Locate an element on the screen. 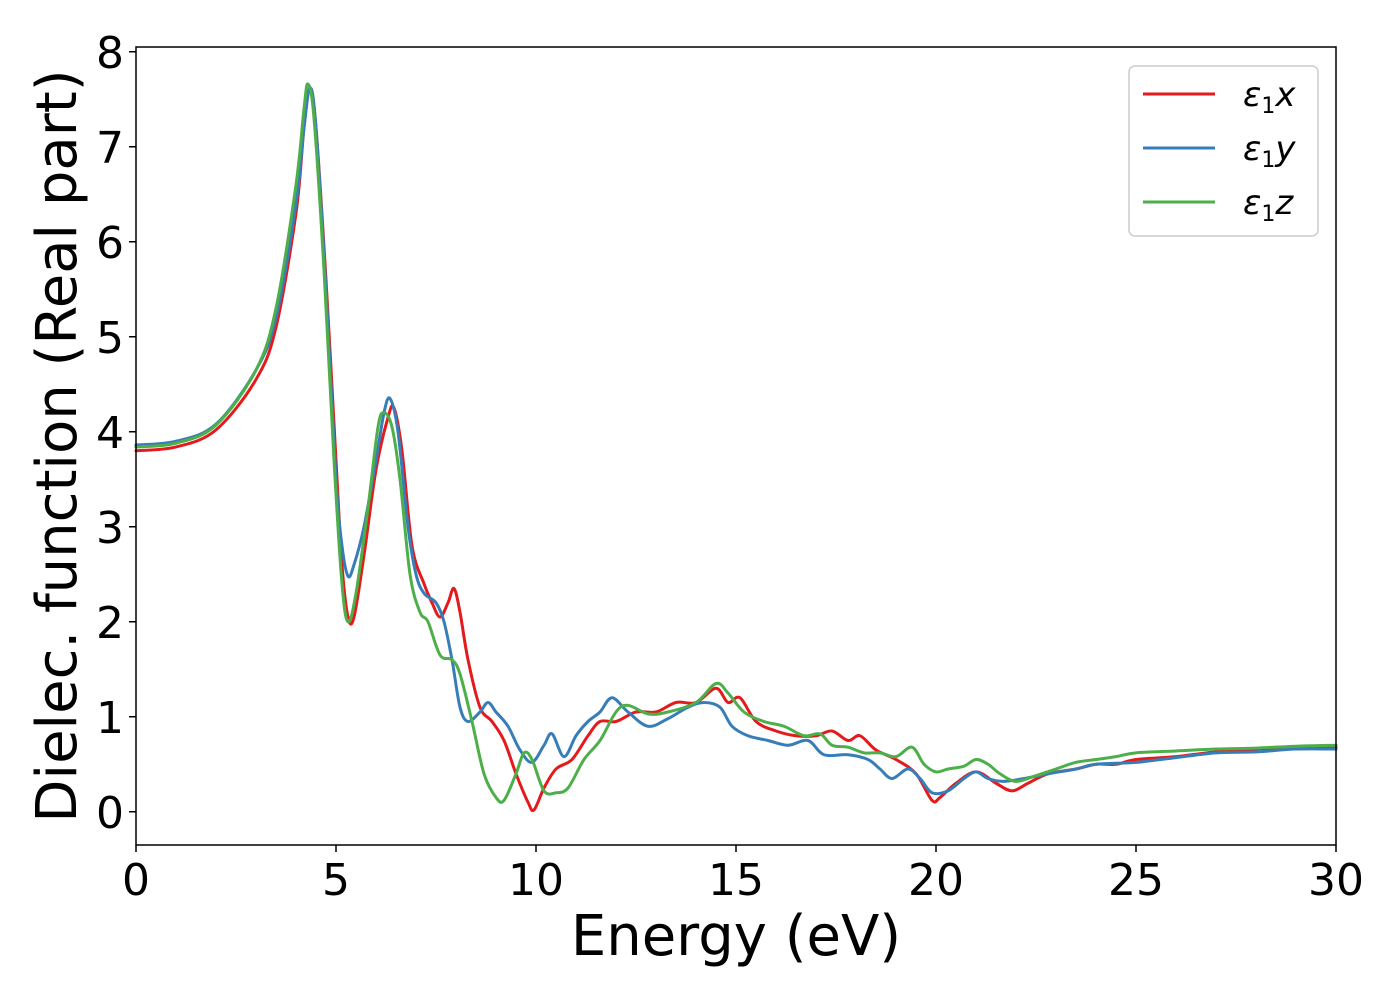  y-tick-label: 0 is located at coordinates (110, 813).